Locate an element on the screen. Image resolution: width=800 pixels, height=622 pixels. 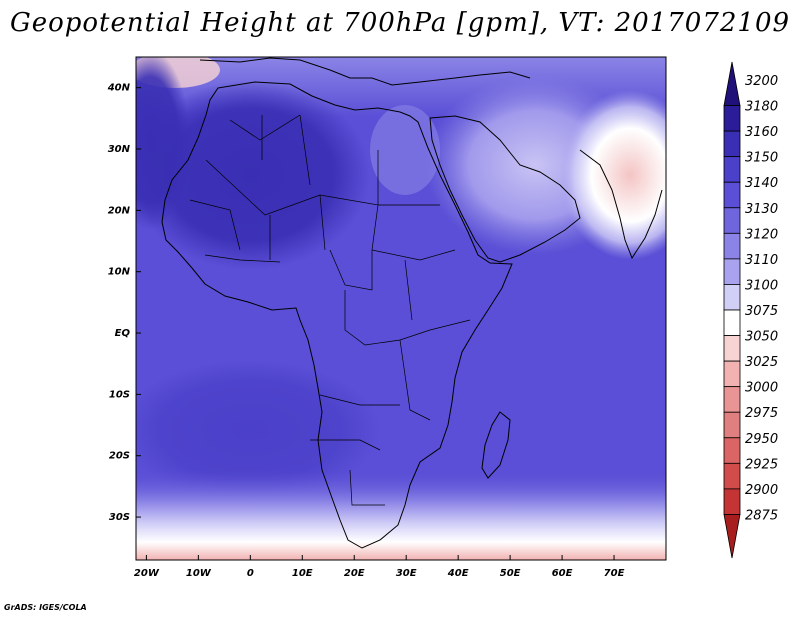
latitude-axis: 40N 30N 20N 10N EQ 10S 20S 30S is located at coordinates (124, 303).